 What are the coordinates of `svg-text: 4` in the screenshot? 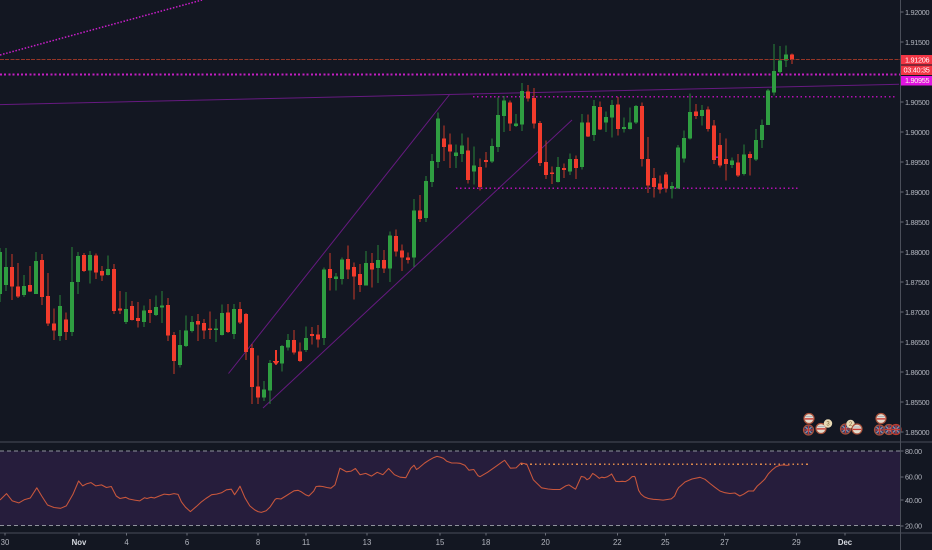 It's located at (126, 542).